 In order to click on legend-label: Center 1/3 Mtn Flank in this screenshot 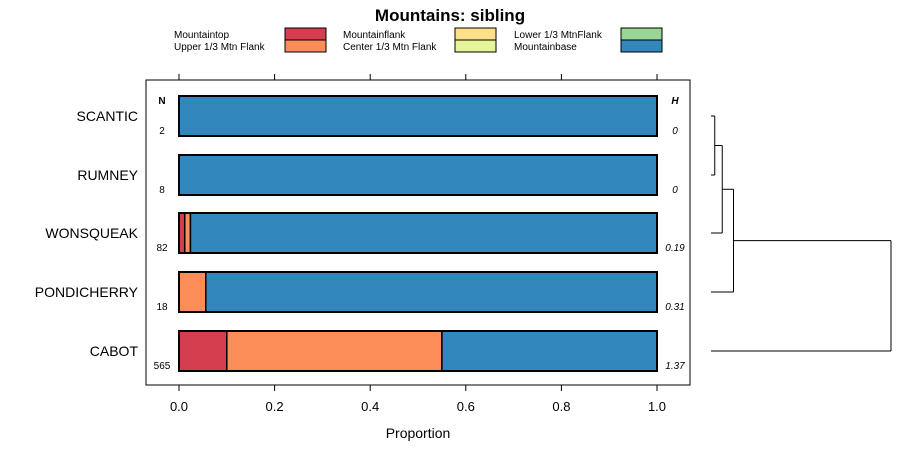, I will do `click(390, 47)`.